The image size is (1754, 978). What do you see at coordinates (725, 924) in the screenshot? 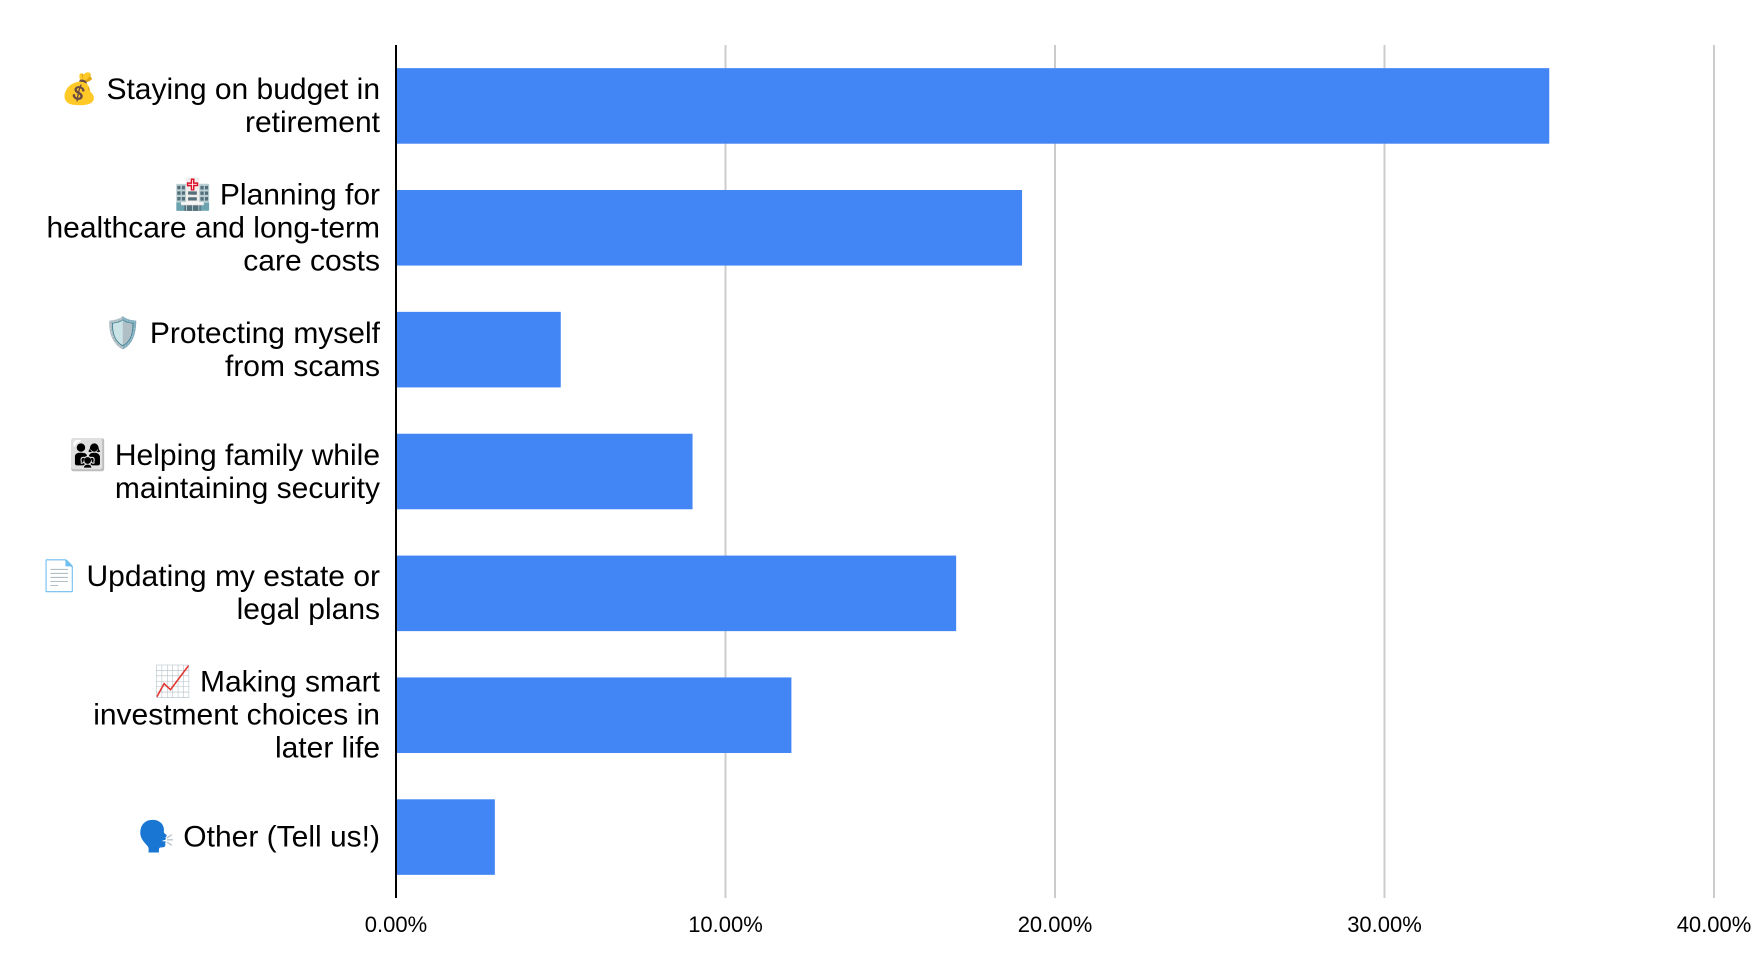
I see `x-tick-label: 10.00%` at bounding box center [725, 924].